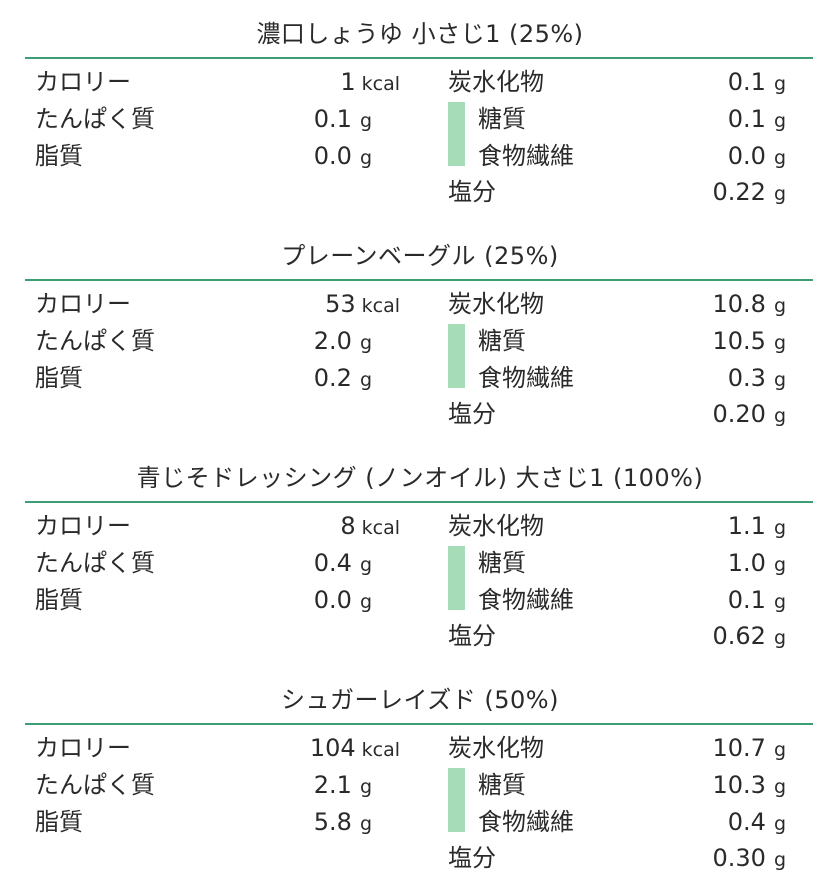 This screenshot has height=895, width=840. What do you see at coordinates (342, 341) in the screenshot?
I see `protein-value: 2.0 g` at bounding box center [342, 341].